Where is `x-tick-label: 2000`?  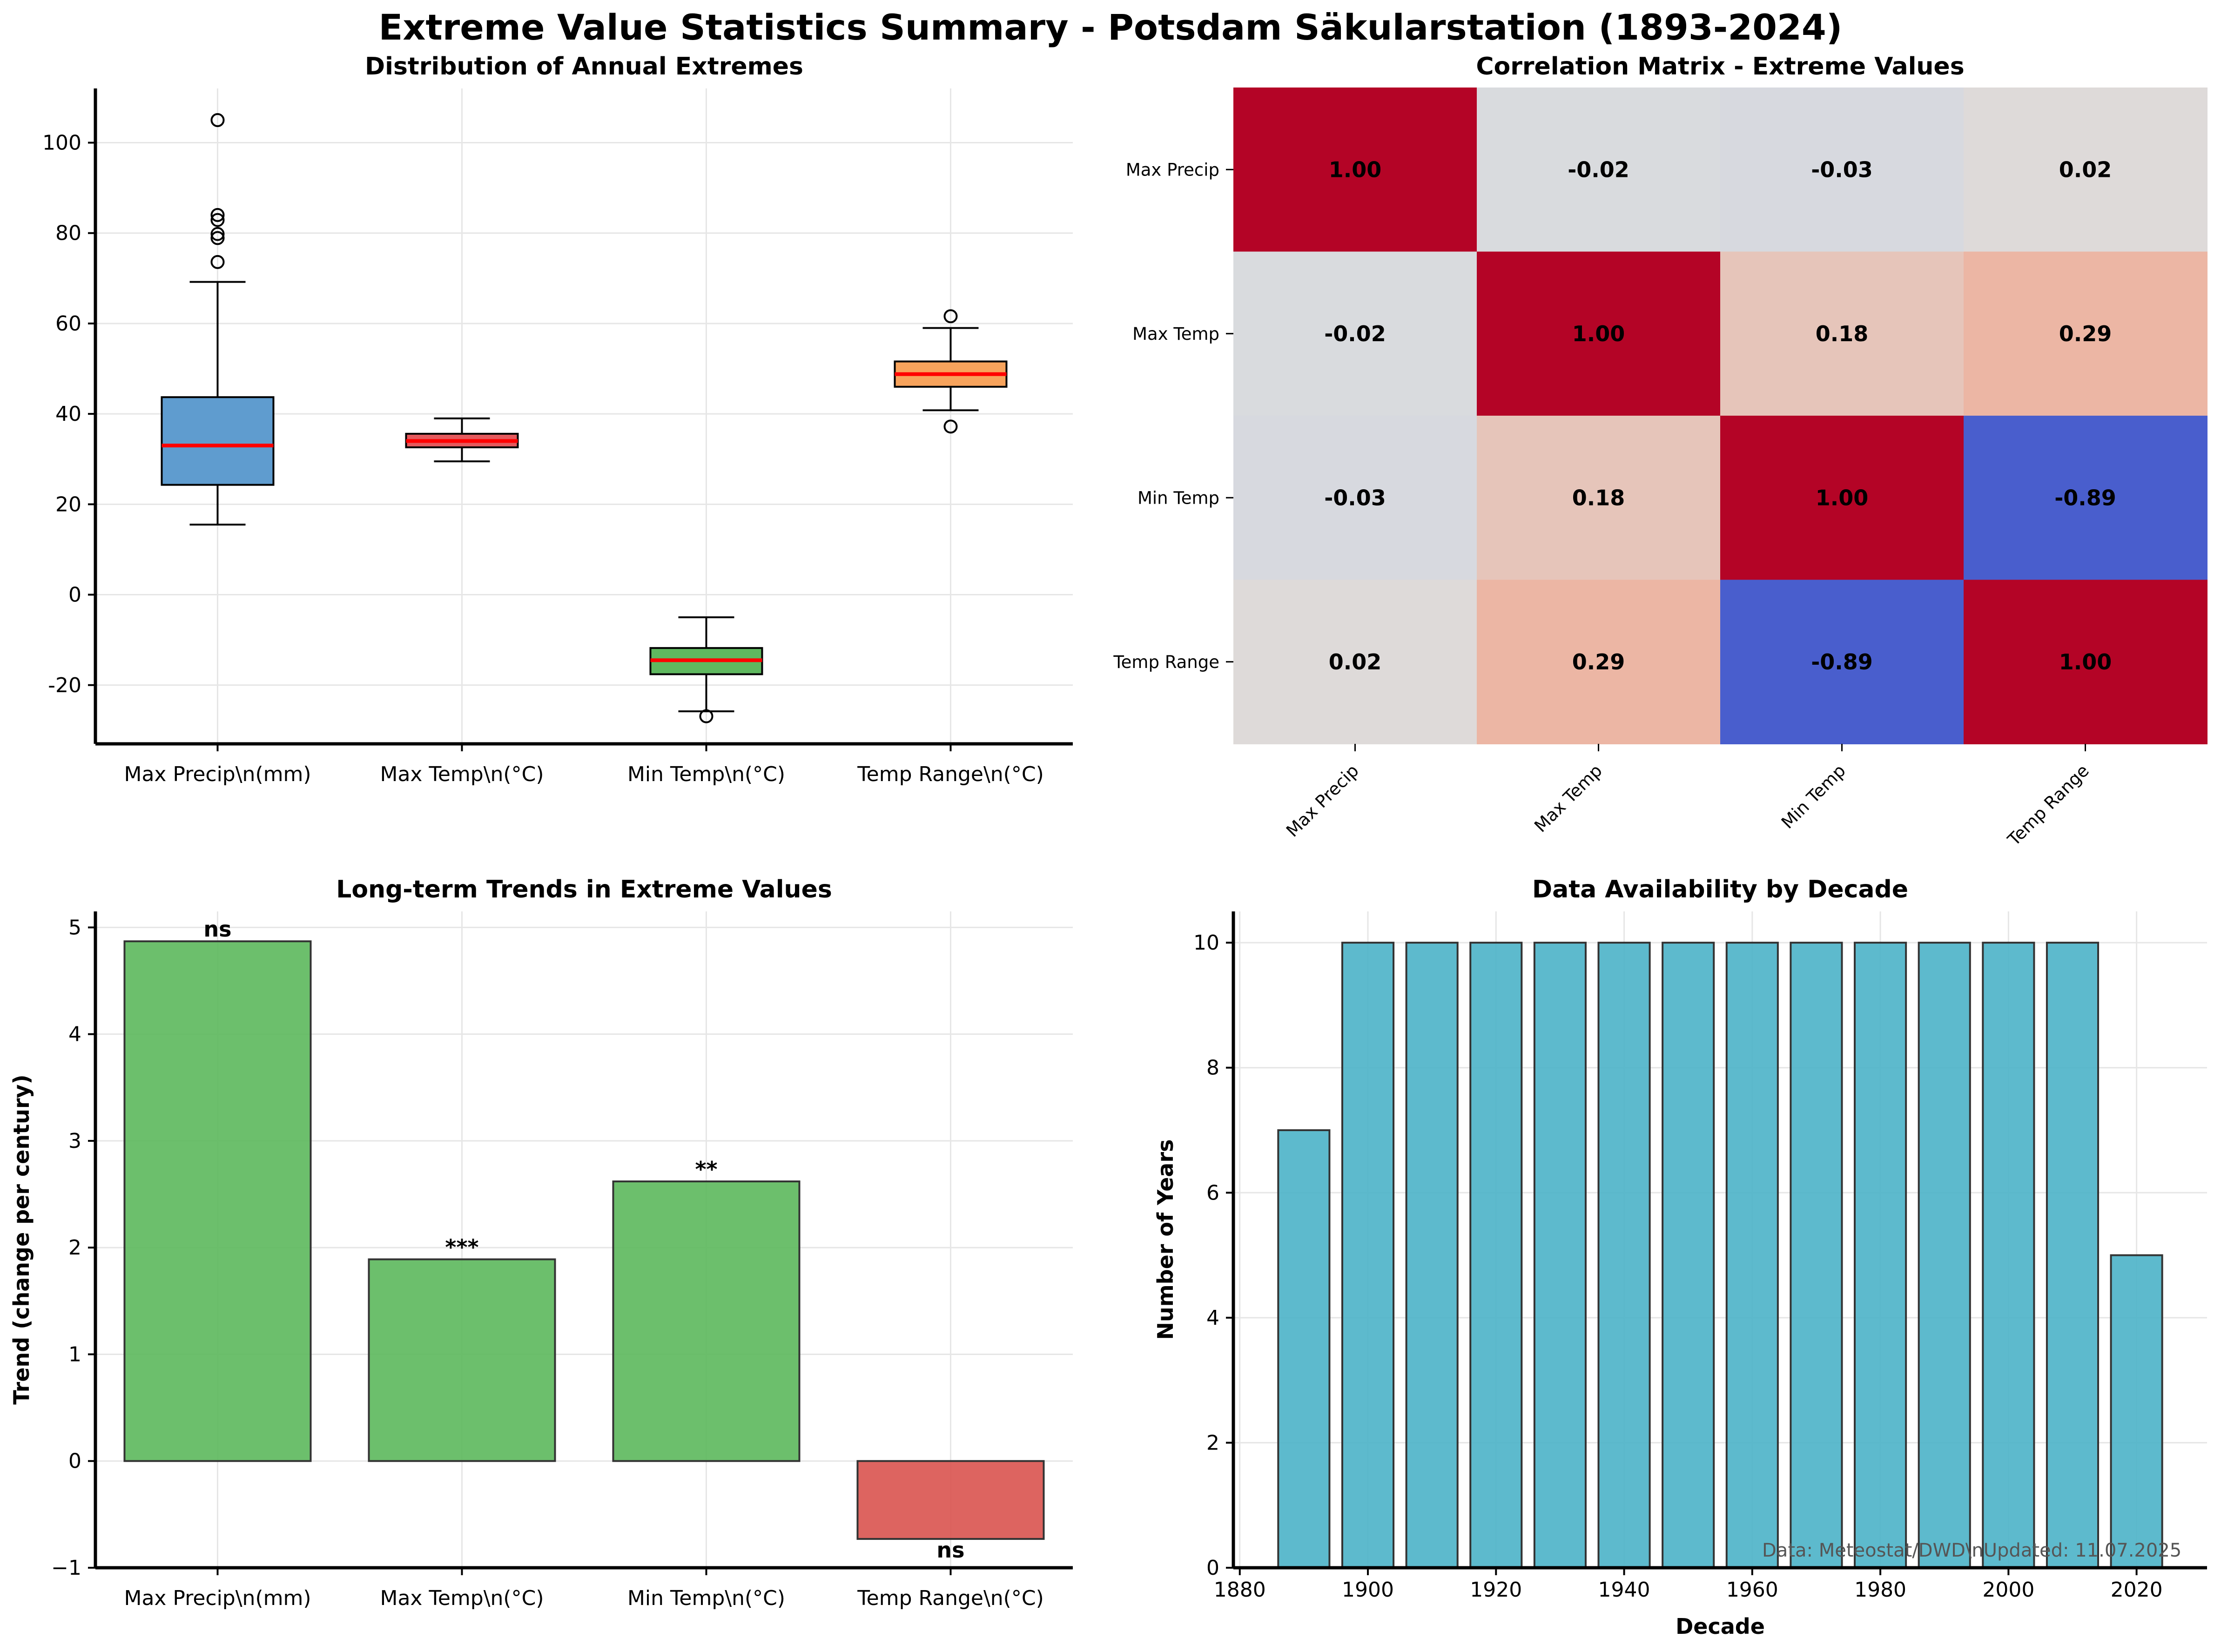
x-tick-label: 2000 is located at coordinates (2008, 1590).